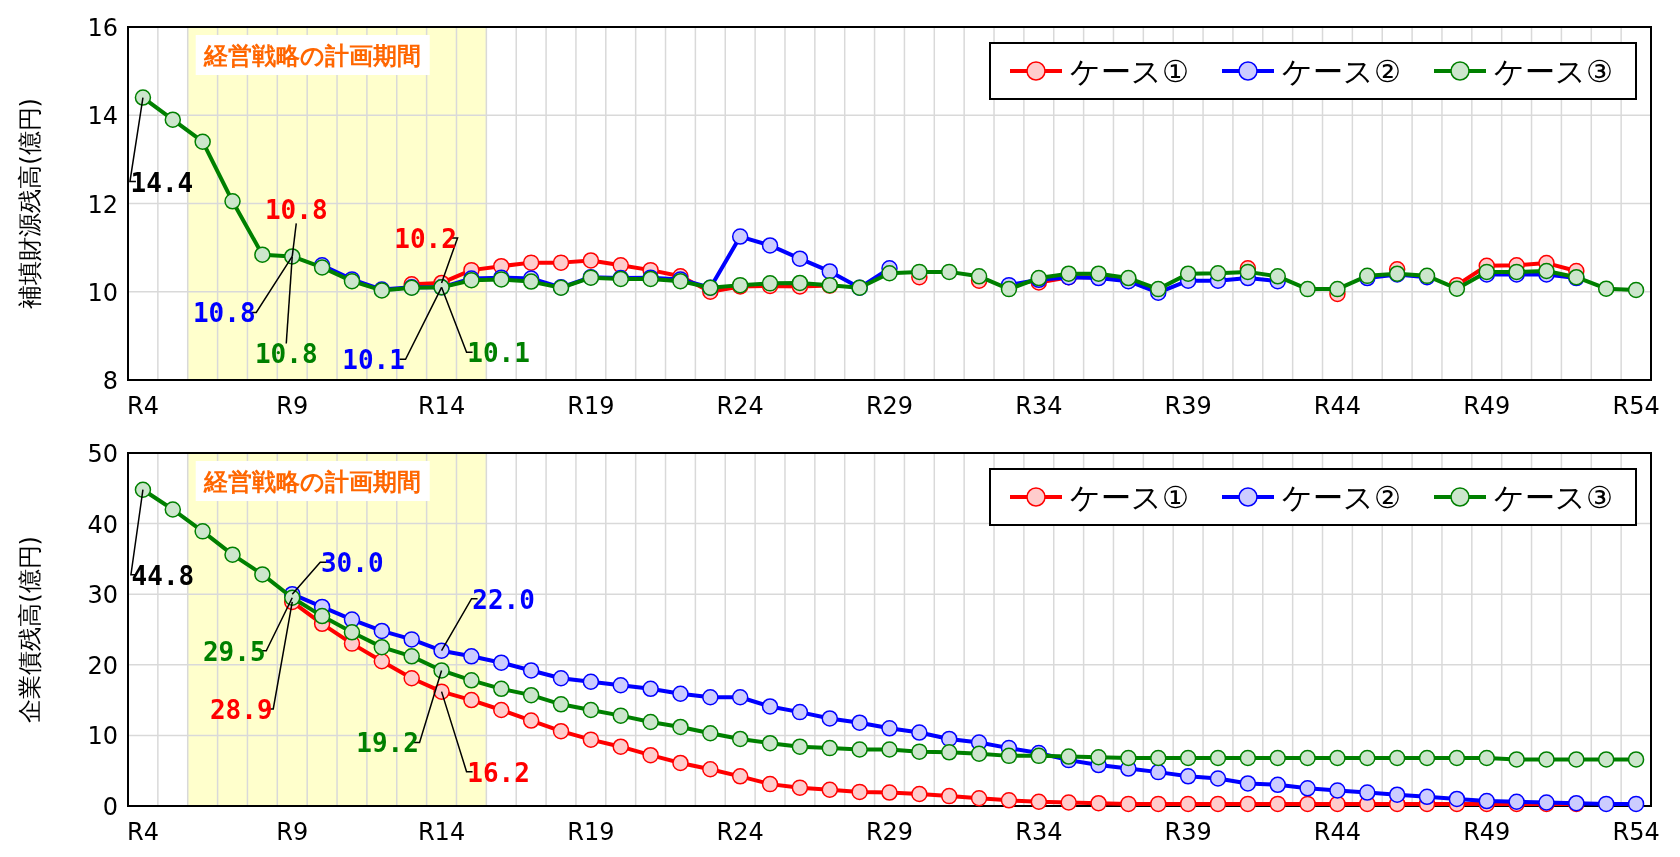  I want to click on annotation: 30.0, so click(352, 563).